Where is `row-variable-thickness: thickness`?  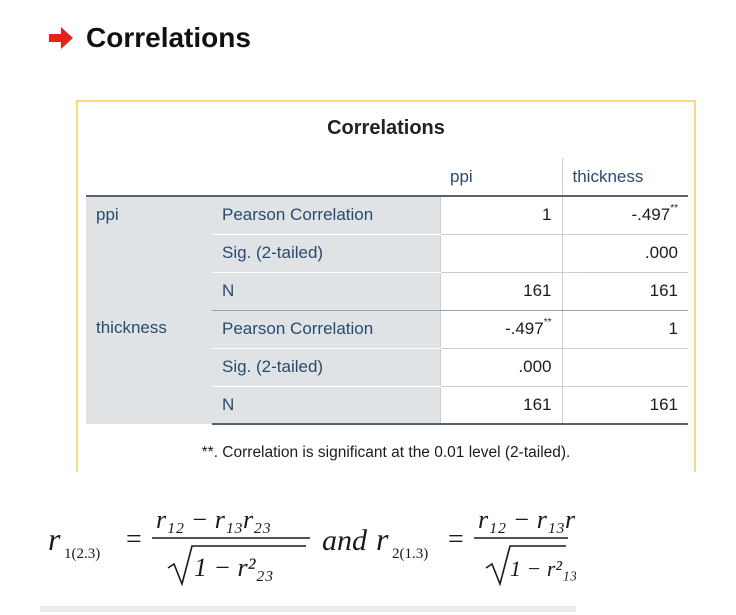 row-variable-thickness: thickness is located at coordinates (149, 367).